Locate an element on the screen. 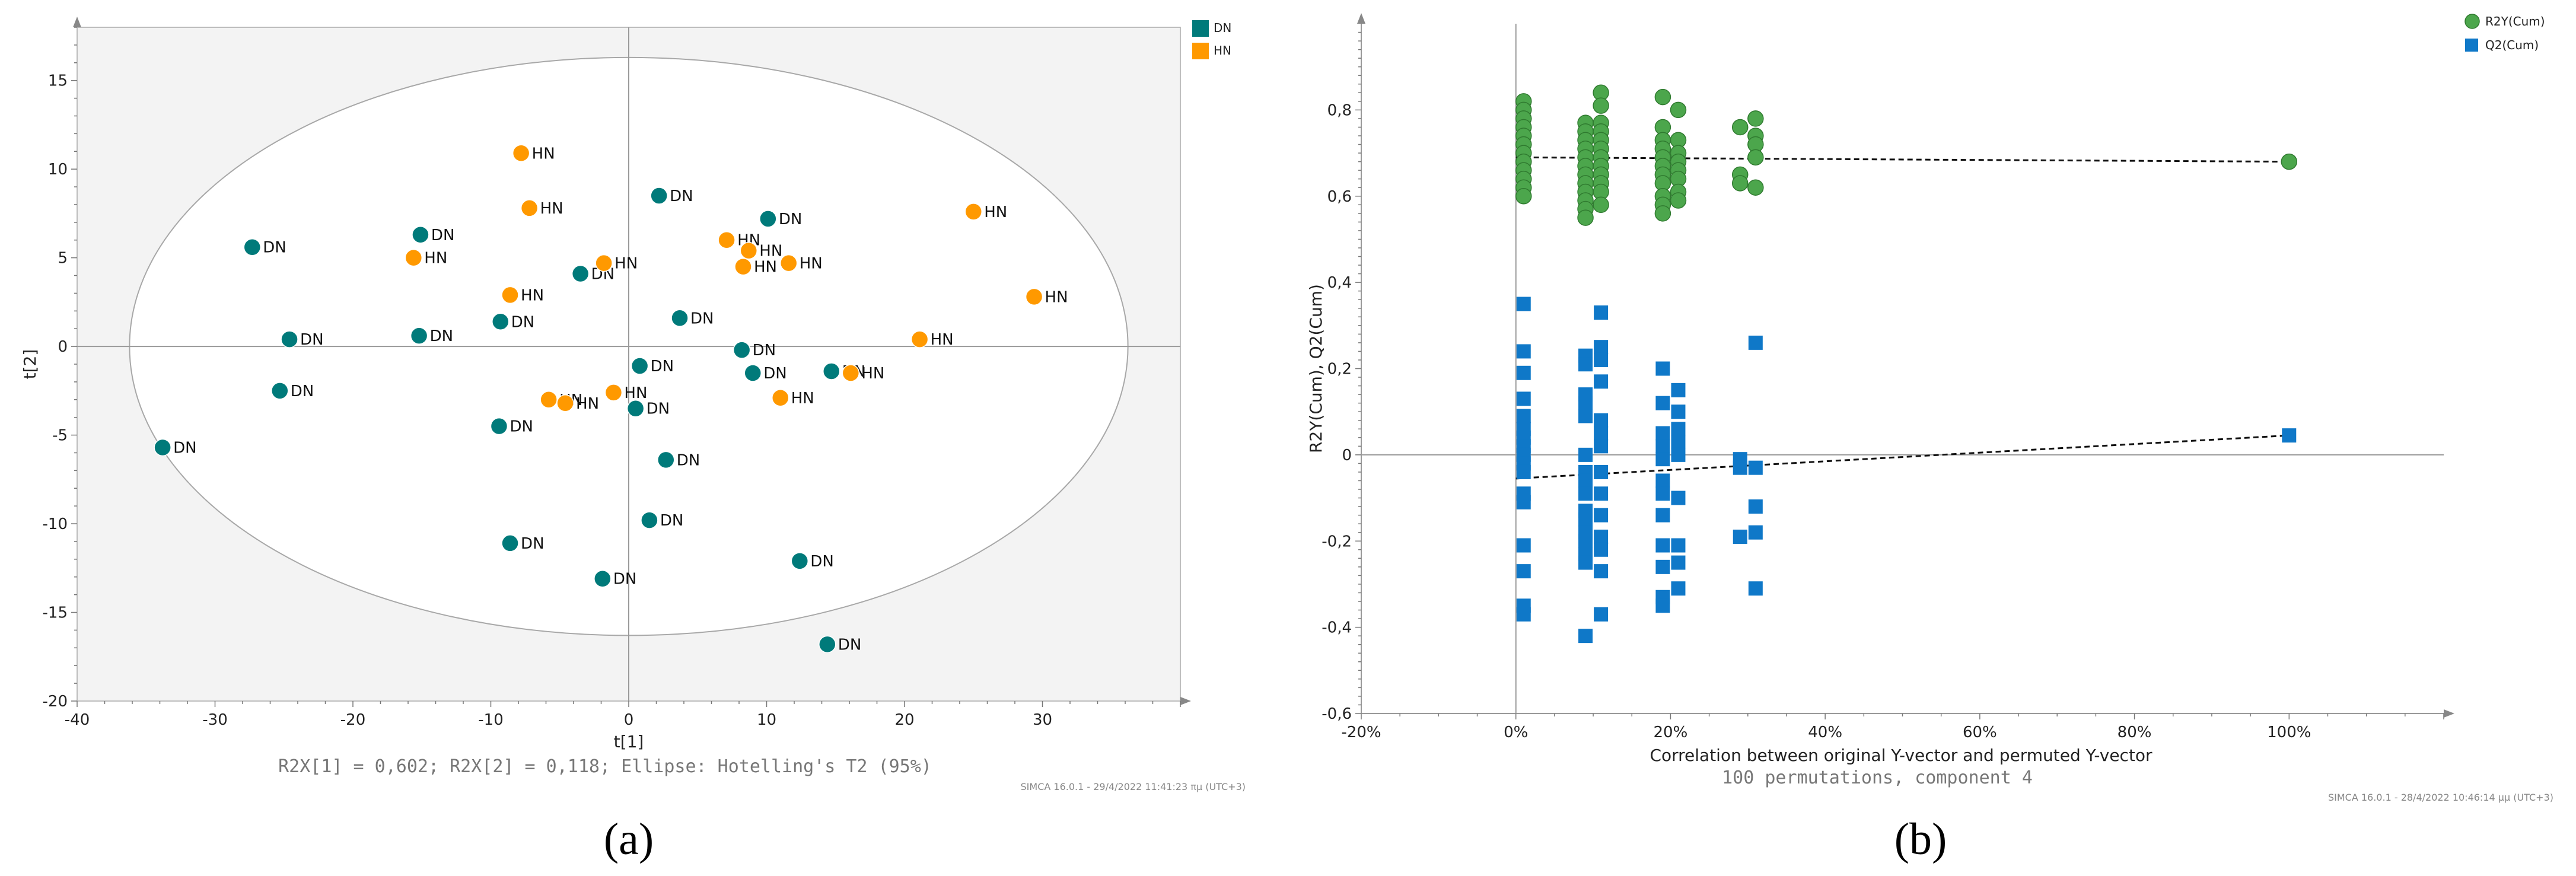 This screenshot has width=2576, height=876. permutation-plot-x-tick-label: -20% is located at coordinates (1361, 732).